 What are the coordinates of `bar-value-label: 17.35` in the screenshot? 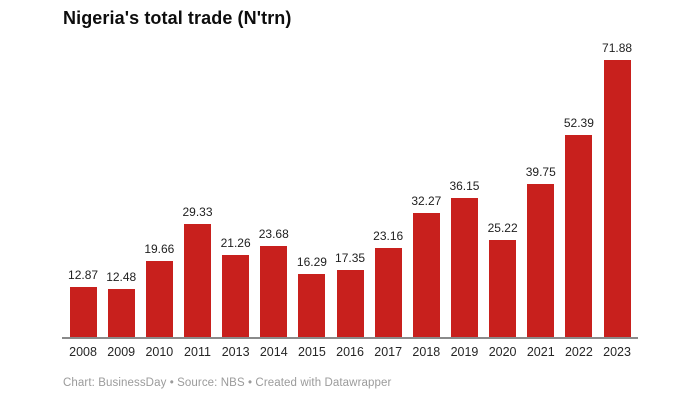 It's located at (350, 258).